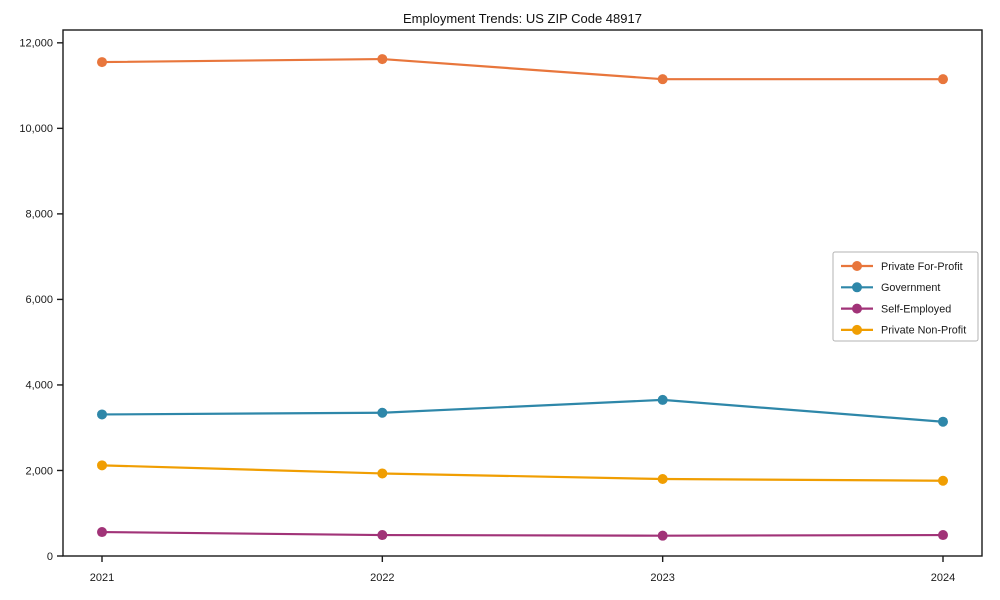 The image size is (1000, 600). Describe the element at coordinates (857, 287) in the screenshot. I see `legend-marker-government` at that location.